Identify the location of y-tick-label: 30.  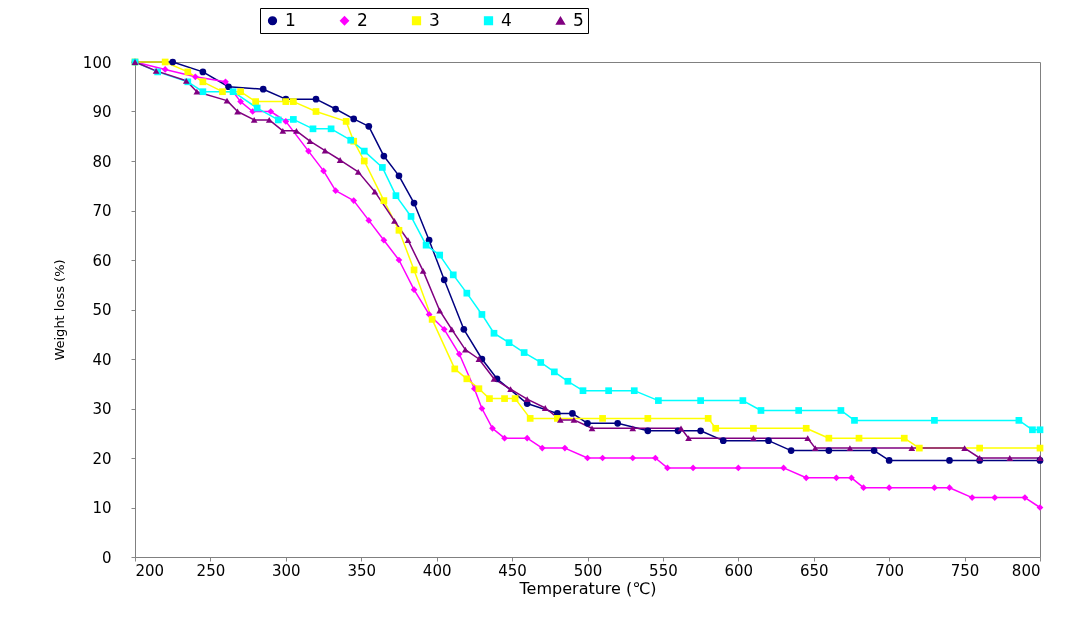
(102, 409).